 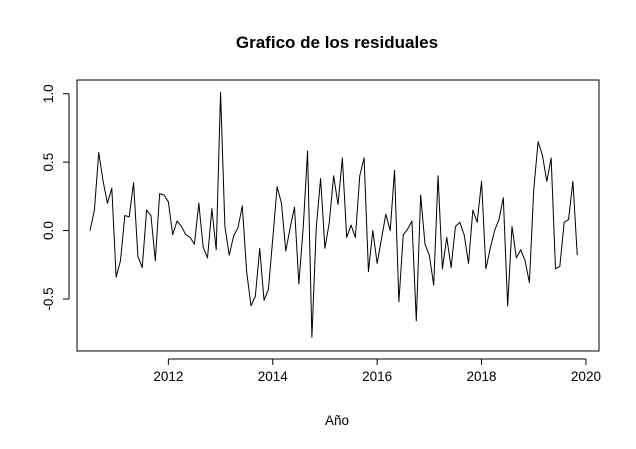 What do you see at coordinates (273, 376) in the screenshot?
I see `x-tick-label: 2014` at bounding box center [273, 376].